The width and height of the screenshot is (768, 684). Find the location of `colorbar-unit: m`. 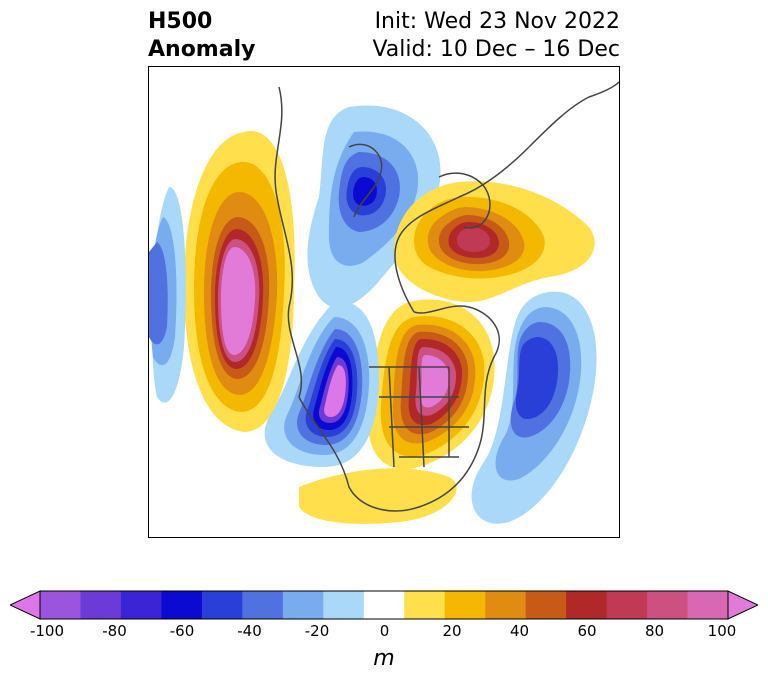

colorbar-unit: m is located at coordinates (384, 658).